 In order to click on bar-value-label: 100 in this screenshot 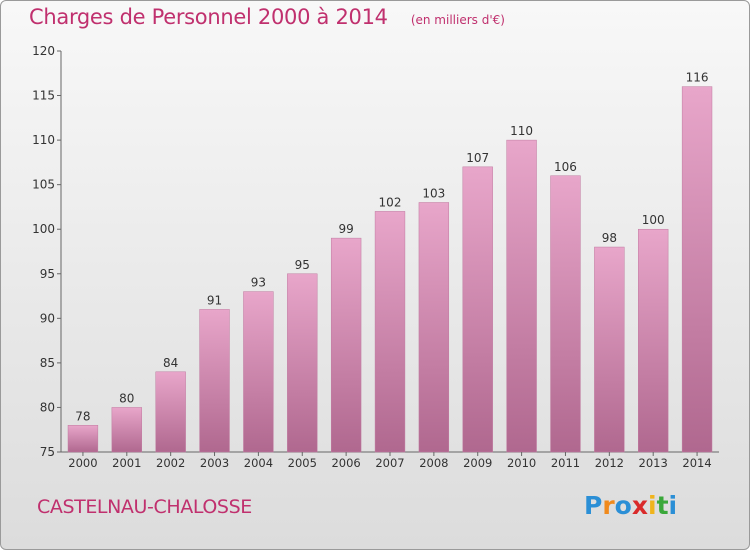, I will do `click(653, 220)`.